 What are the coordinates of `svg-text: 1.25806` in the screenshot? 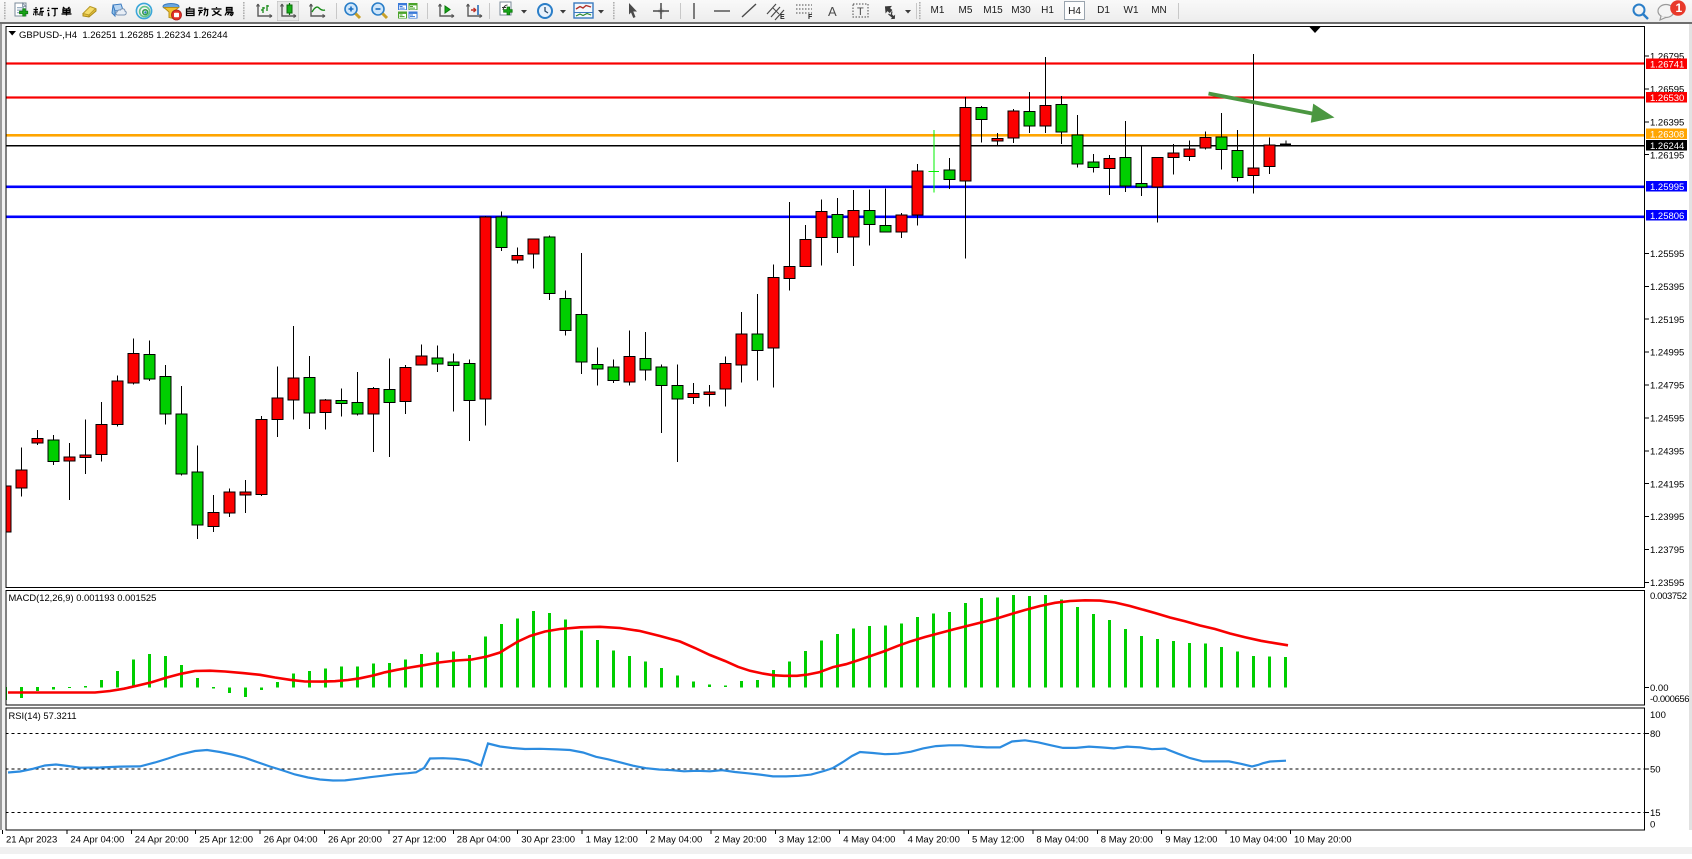 It's located at (1667, 216).